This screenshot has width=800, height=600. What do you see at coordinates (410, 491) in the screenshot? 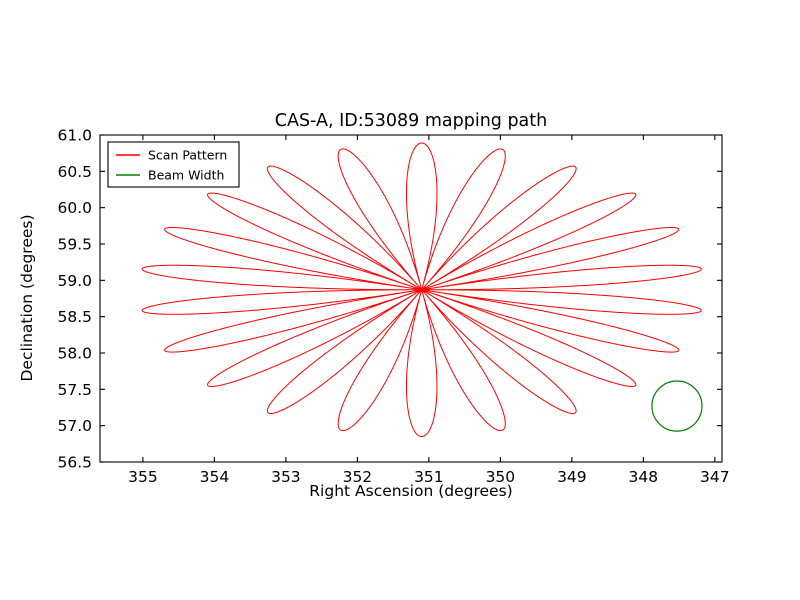
I see `x-axis-label: Right Ascension (degrees)` at bounding box center [410, 491].